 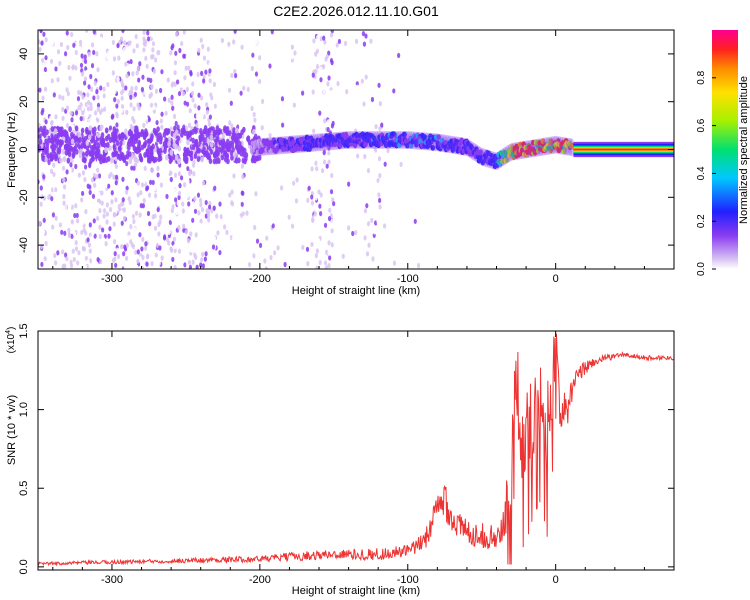 I want to click on spectrogram-ridge-cell, so click(x=348, y=145).